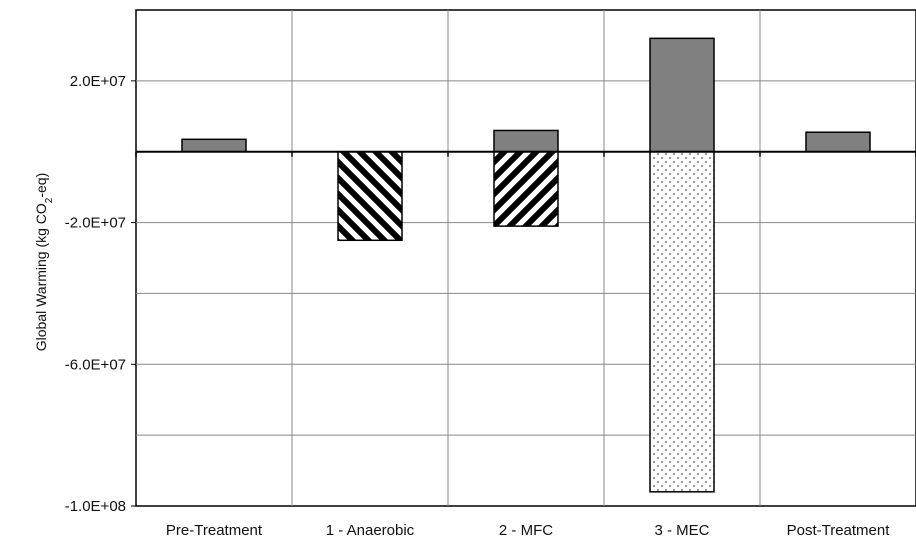  What do you see at coordinates (49, 200) in the screenshot?
I see `y-axis-label-sub: 2` at bounding box center [49, 200].